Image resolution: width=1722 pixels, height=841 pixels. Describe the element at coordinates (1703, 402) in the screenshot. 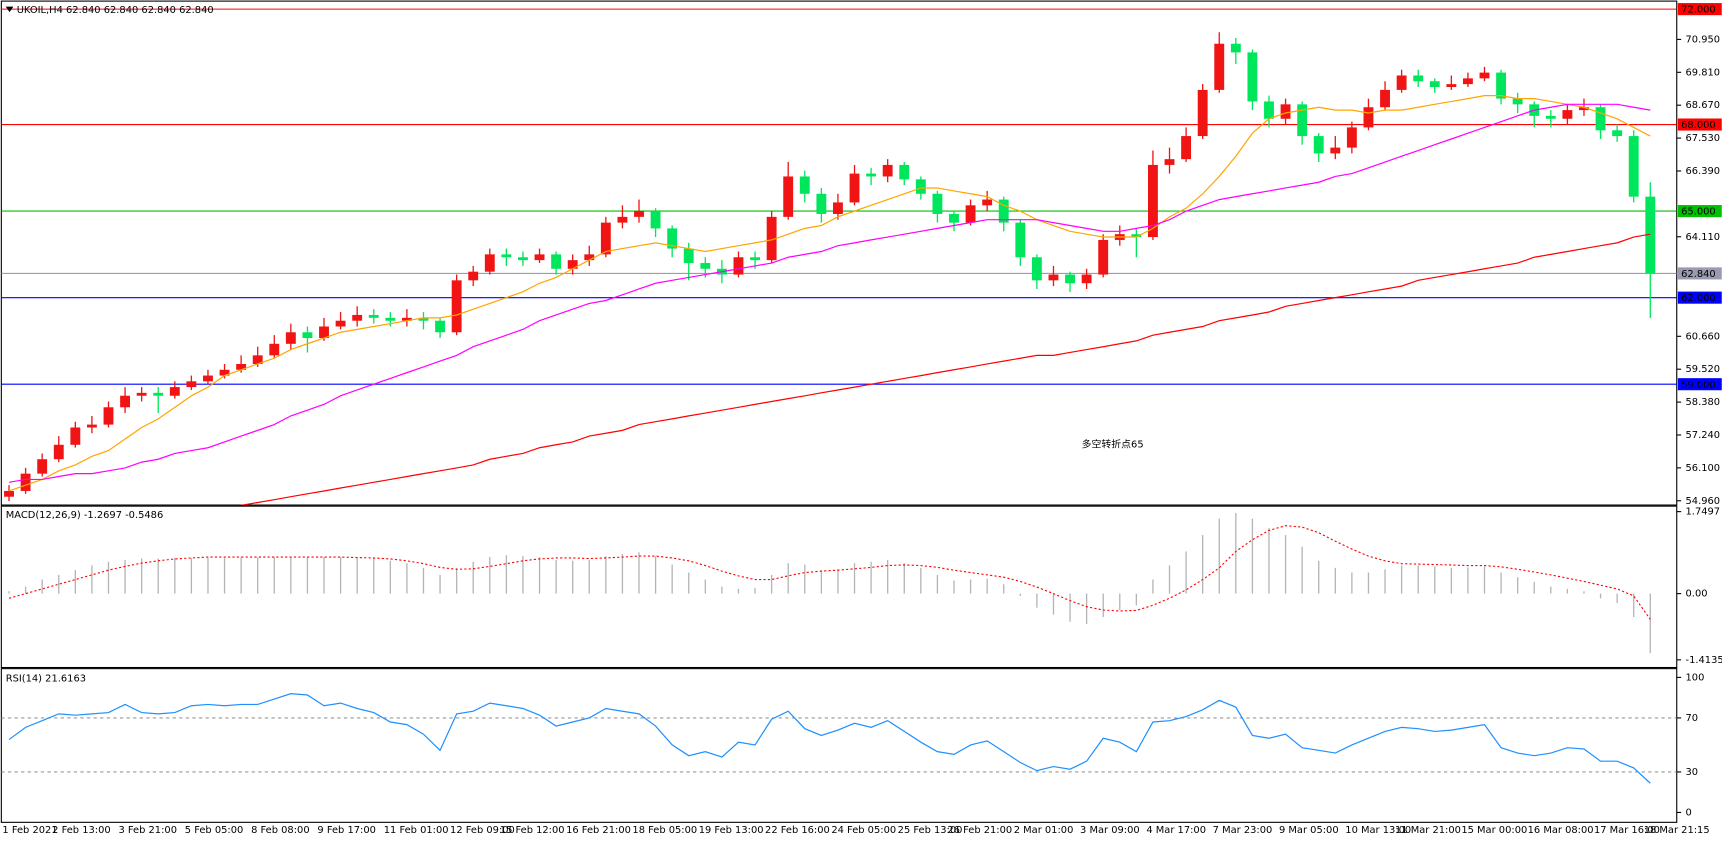

I see `y-tick-label: 58.380` at that location.